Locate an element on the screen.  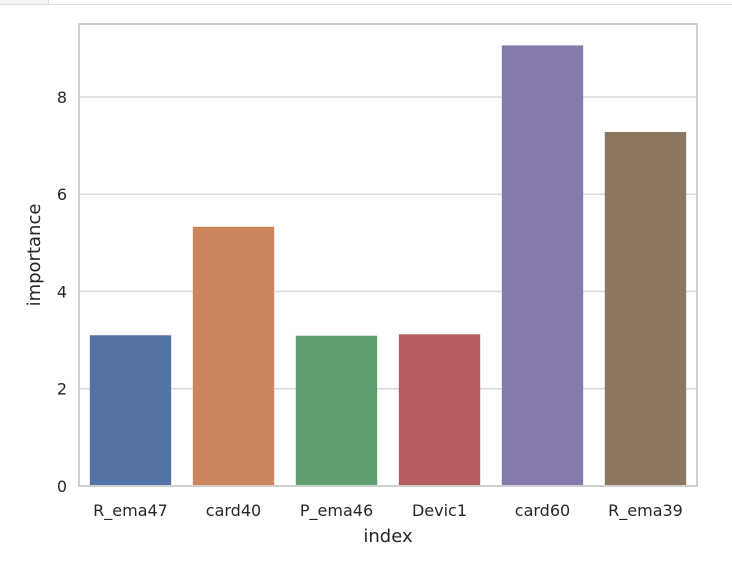
toolbar-cell is located at coordinates (24, 2).